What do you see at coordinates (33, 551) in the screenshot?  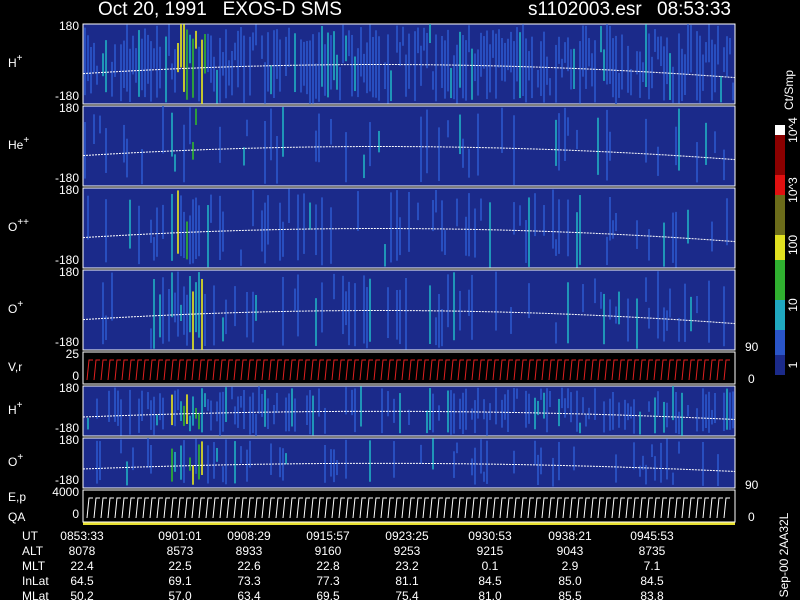 I see `row-label: ALT` at bounding box center [33, 551].